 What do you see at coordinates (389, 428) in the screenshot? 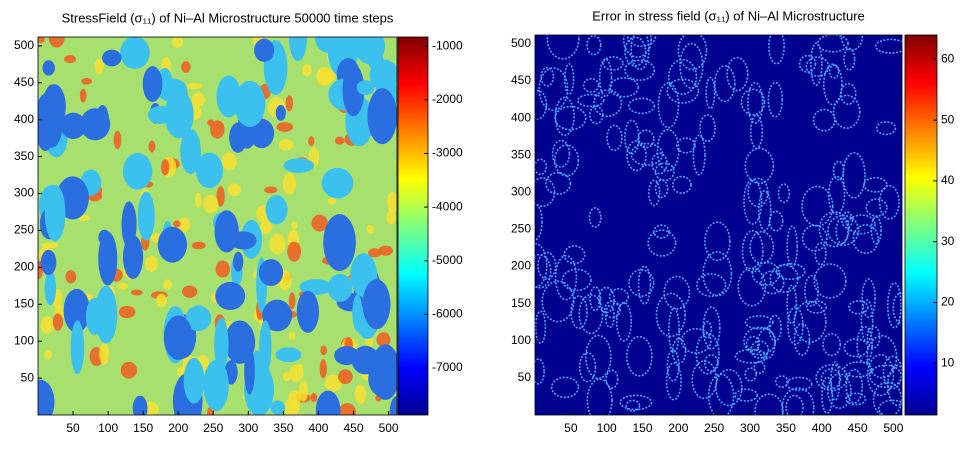
I see `x-tick-label: 500` at bounding box center [389, 428].